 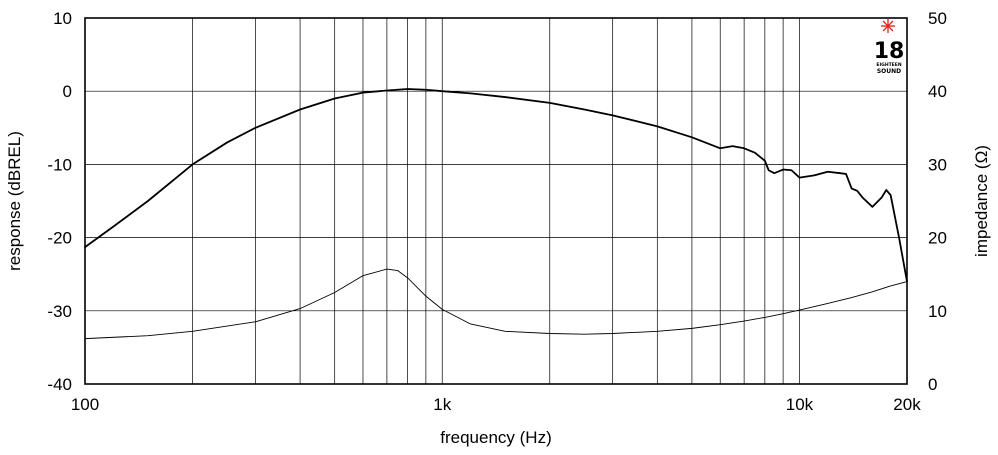 What do you see at coordinates (889, 51) in the screenshot?
I see `logo-number: 18` at bounding box center [889, 51].